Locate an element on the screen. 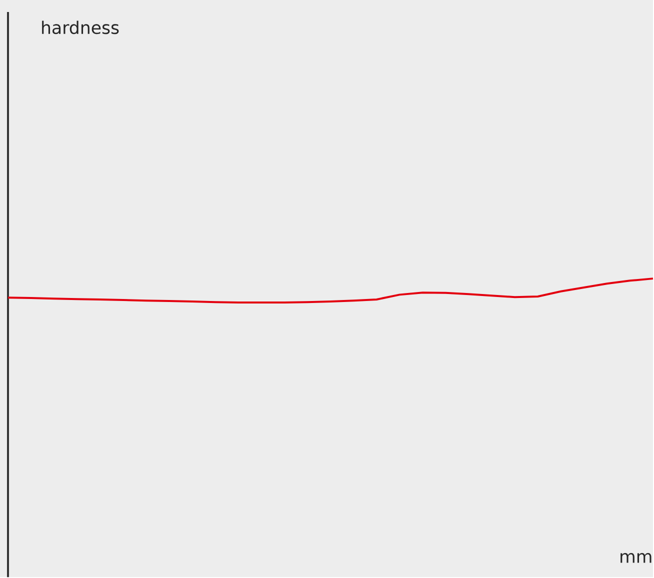 This screenshot has height=578, width=654. text: hardness is located at coordinates (80, 27).